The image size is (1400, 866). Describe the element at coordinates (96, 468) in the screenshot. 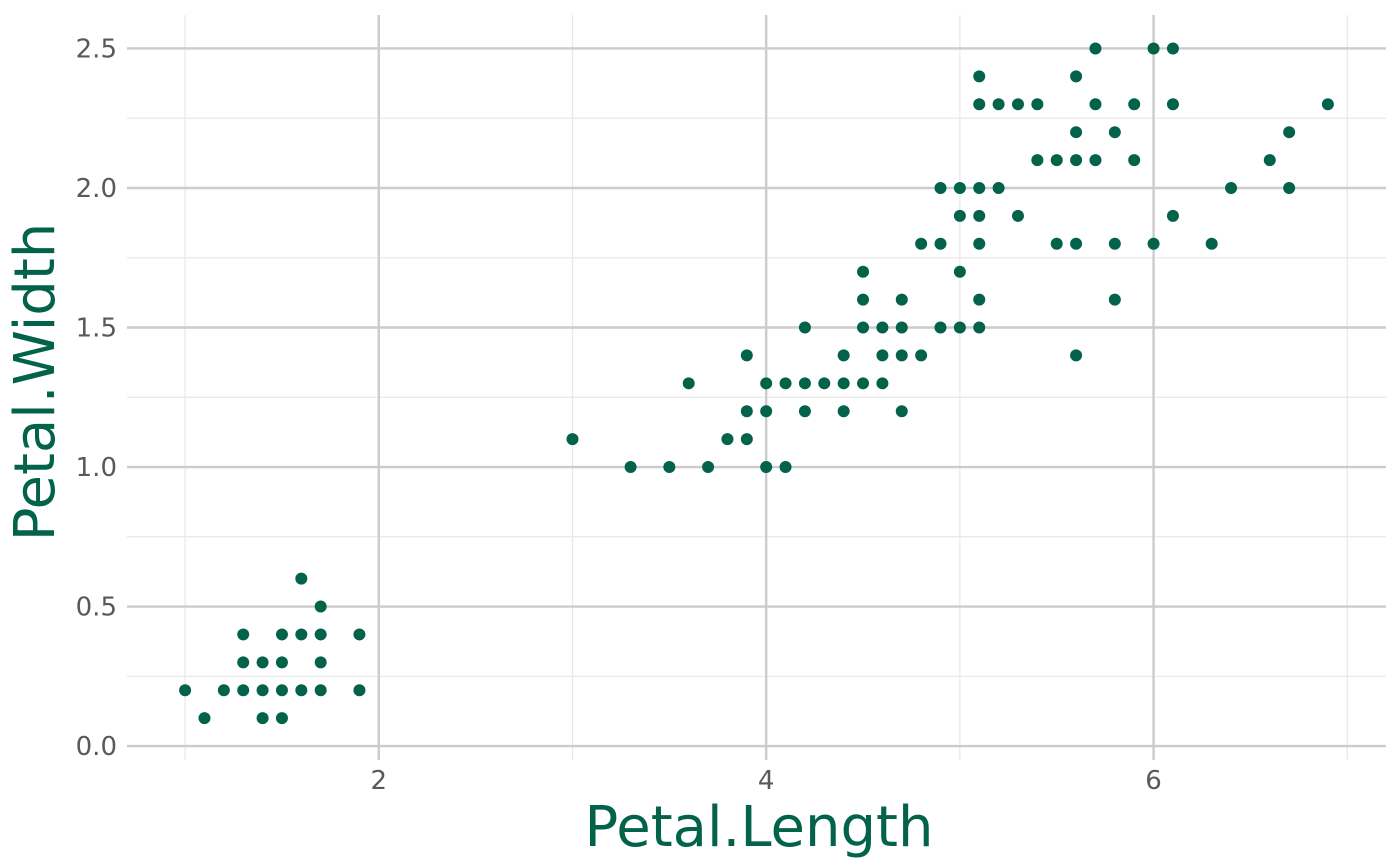

I see `y-tick-label: 1.0` at that location.